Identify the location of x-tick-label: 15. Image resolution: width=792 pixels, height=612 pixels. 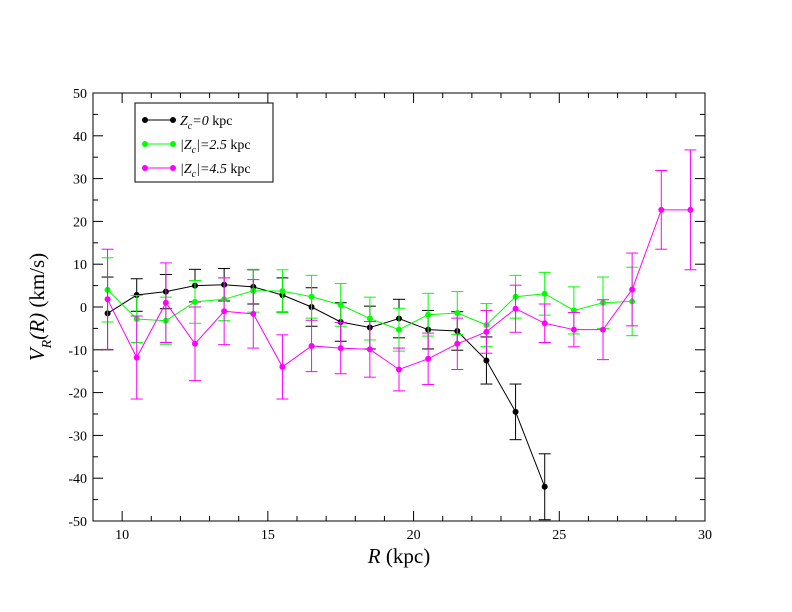
(268, 535).